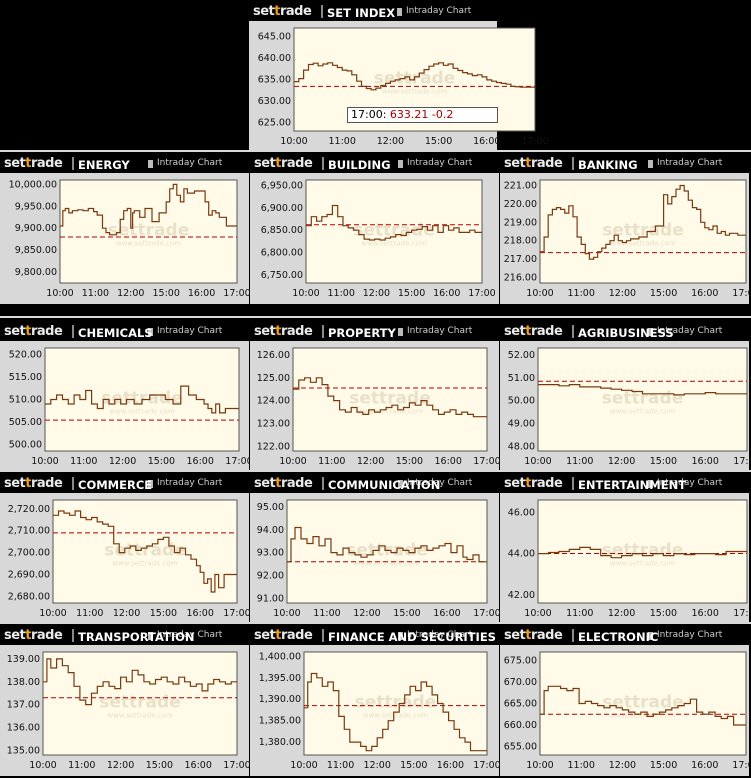 The width and height of the screenshot is (751, 778). Describe the element at coordinates (521, 554) in the screenshot. I see `y-tick-label: 44.00` at that location.